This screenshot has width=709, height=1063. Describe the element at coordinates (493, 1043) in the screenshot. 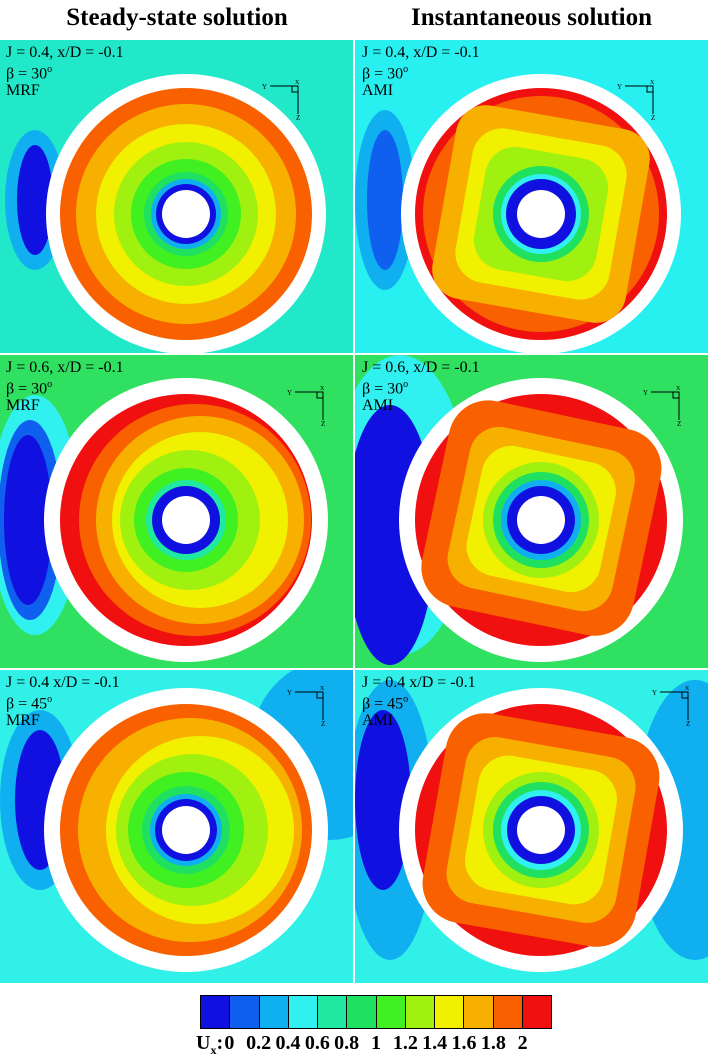

I see `legend-tick-label: 1.8` at that location.